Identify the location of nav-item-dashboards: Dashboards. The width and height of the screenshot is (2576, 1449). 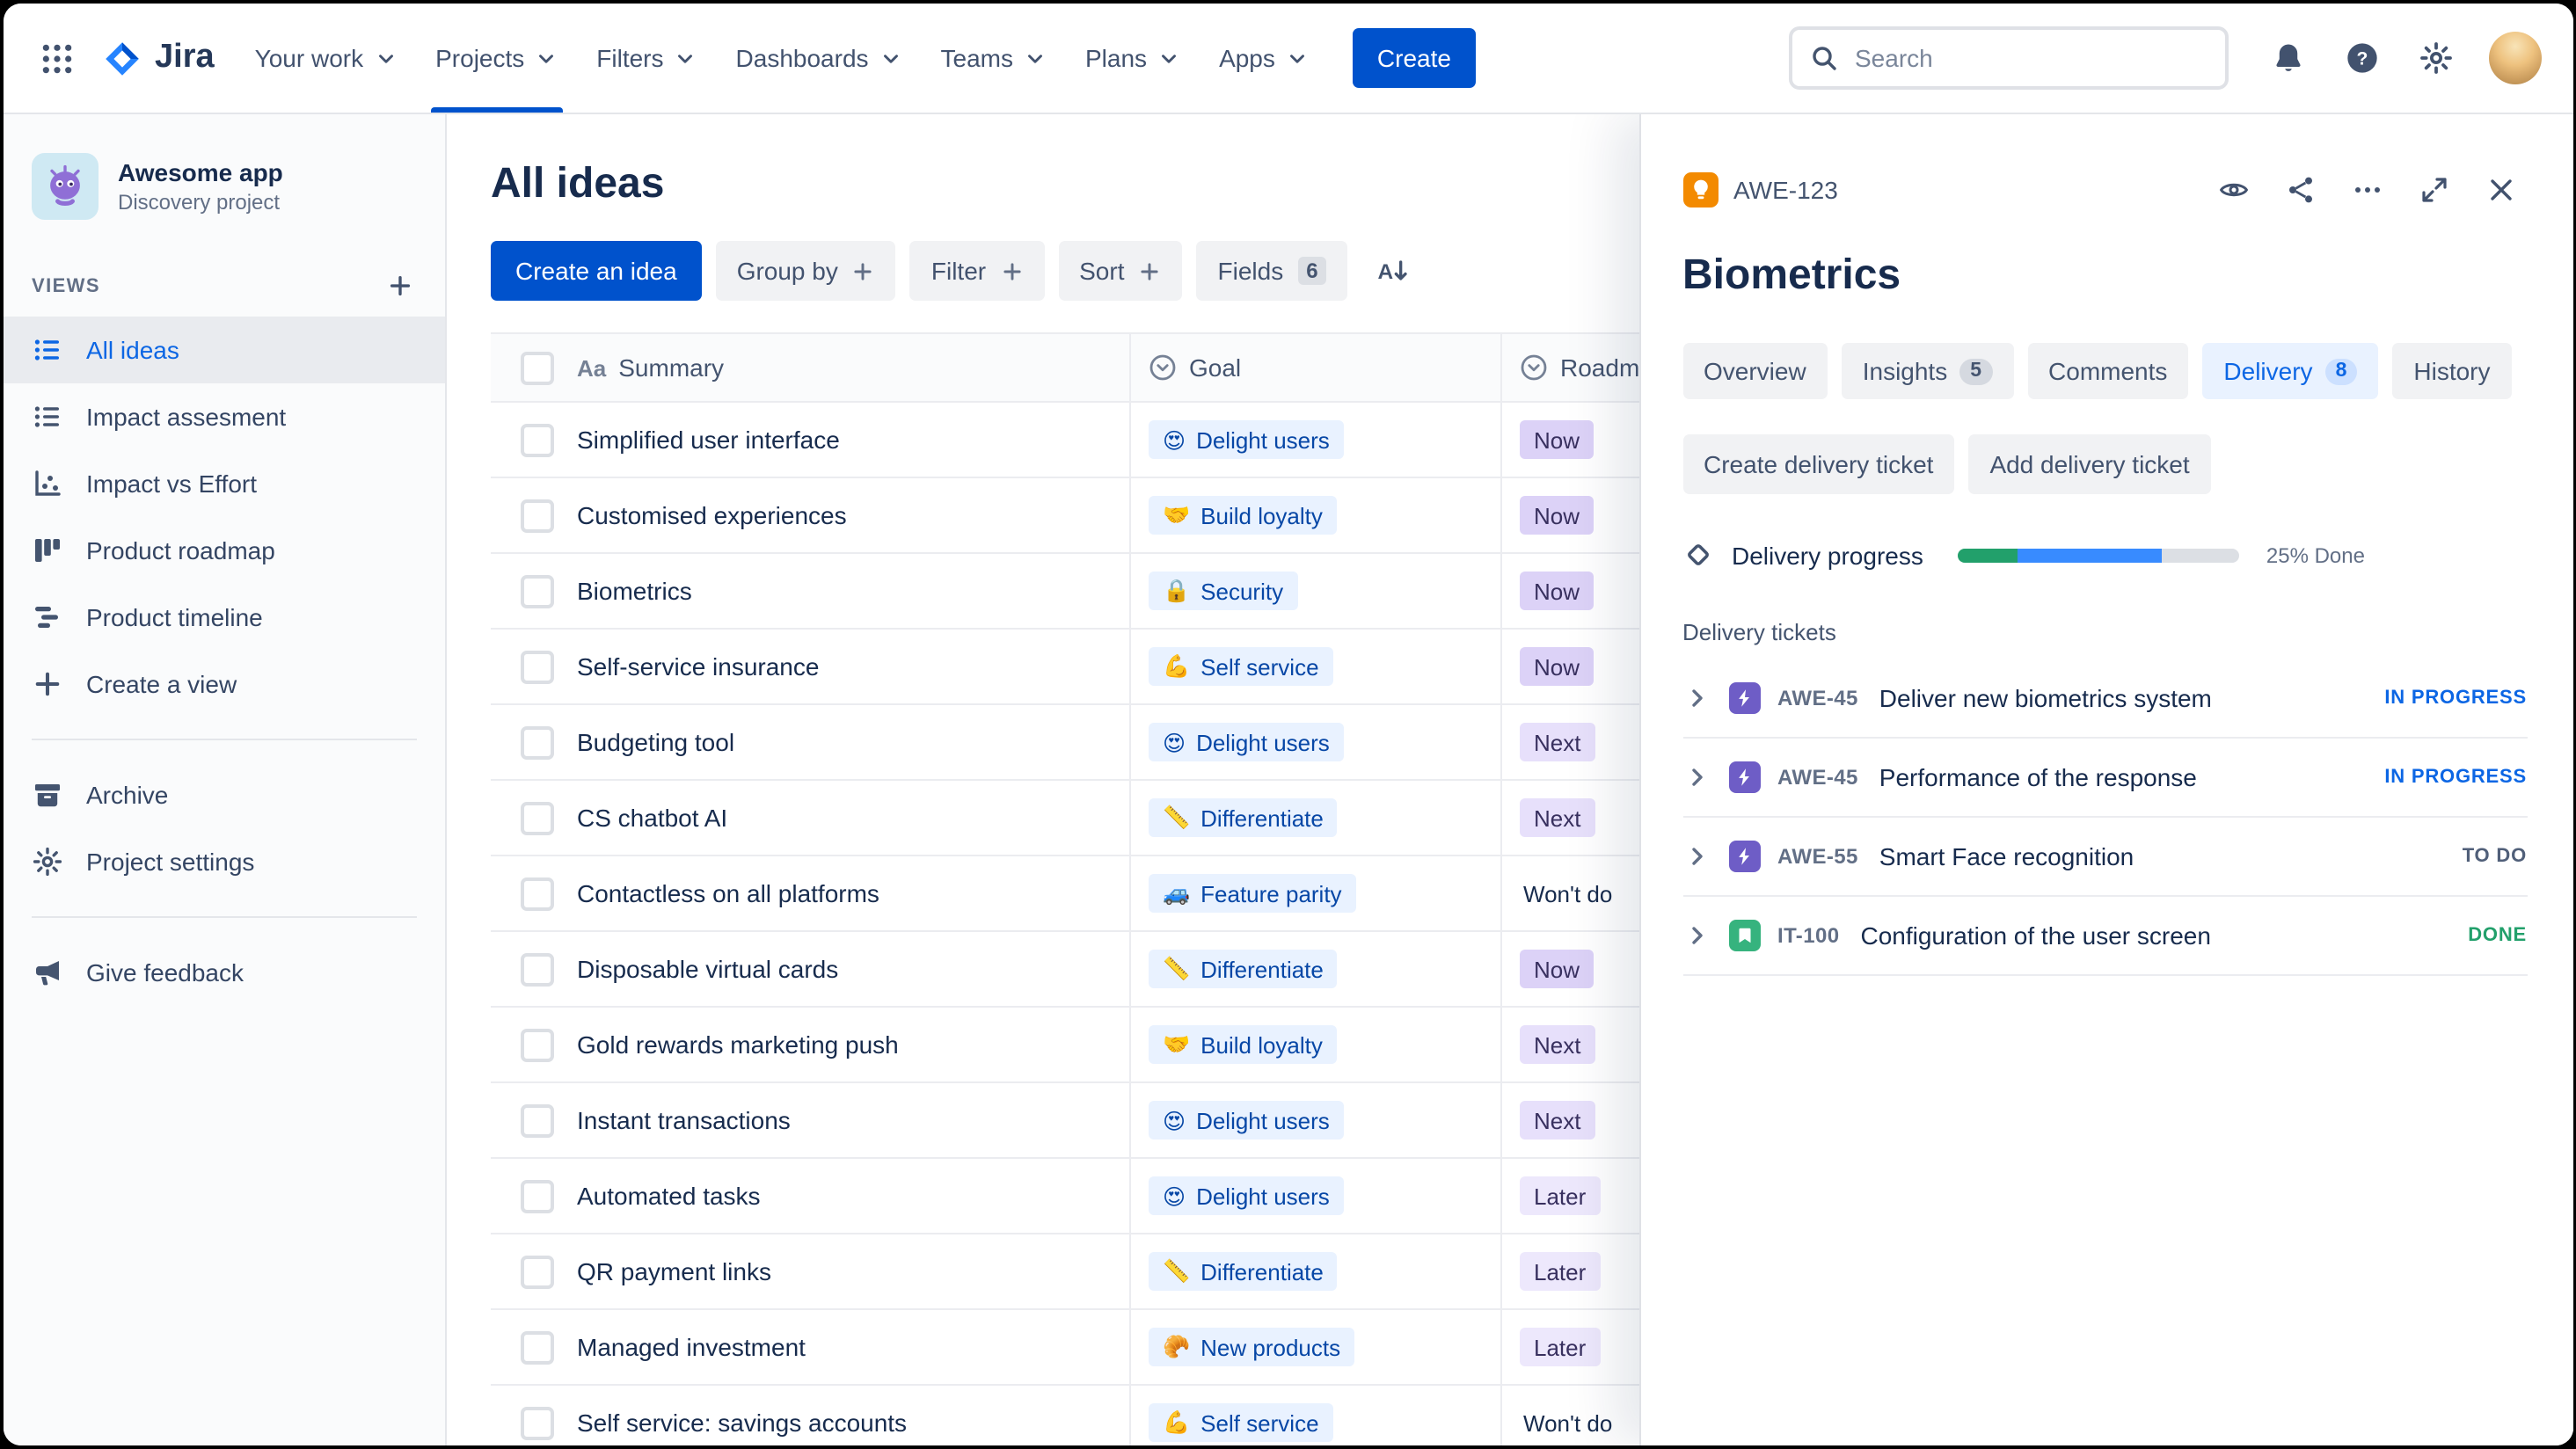
(819, 59).